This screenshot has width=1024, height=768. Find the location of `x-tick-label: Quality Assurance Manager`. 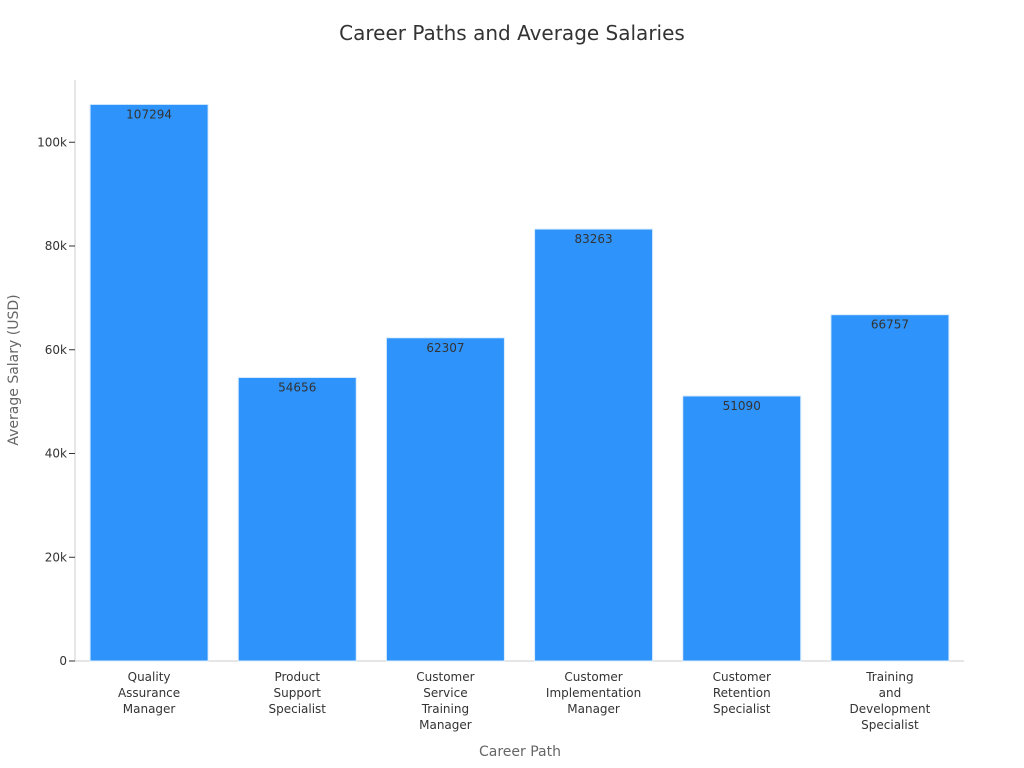

x-tick-label: Quality Assurance Manager is located at coordinates (149, 693).